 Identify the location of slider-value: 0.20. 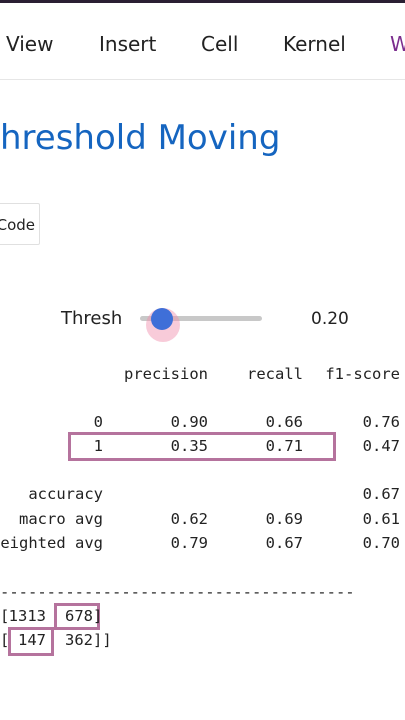
(330, 319).